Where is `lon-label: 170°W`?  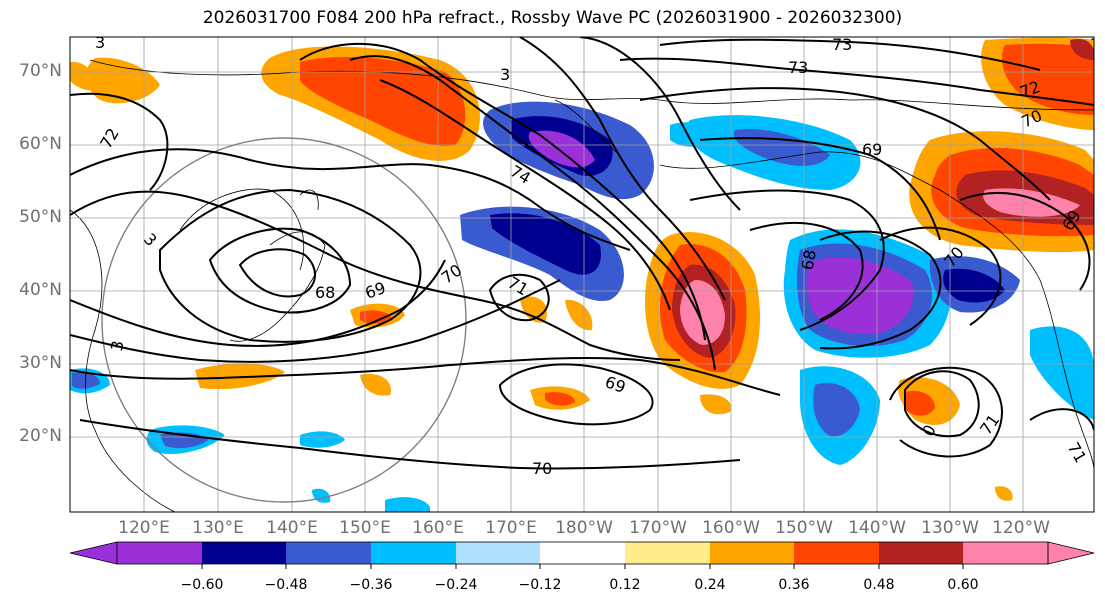 lon-label: 170°W is located at coordinates (658, 528).